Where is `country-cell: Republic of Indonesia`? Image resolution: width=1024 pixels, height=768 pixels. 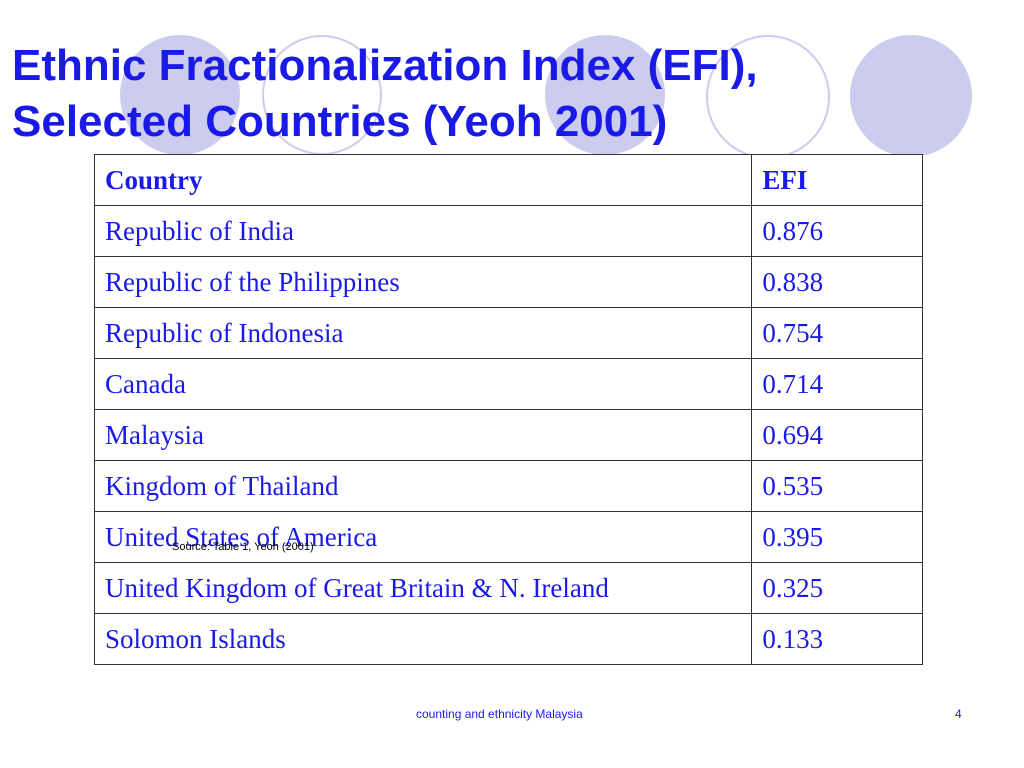 country-cell: Republic of Indonesia is located at coordinates (423, 333).